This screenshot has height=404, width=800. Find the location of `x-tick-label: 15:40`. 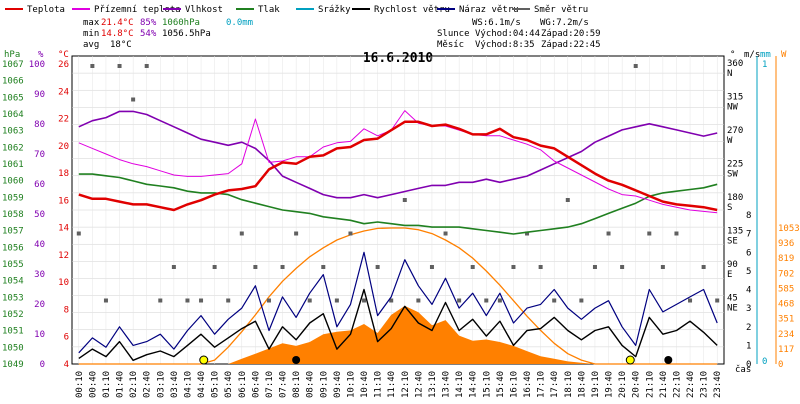

x-tick-label: 15:40 is located at coordinates (501, 384).